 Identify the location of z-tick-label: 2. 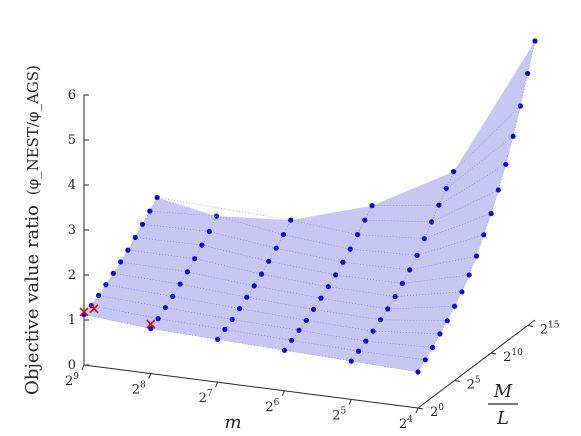
(72, 275).